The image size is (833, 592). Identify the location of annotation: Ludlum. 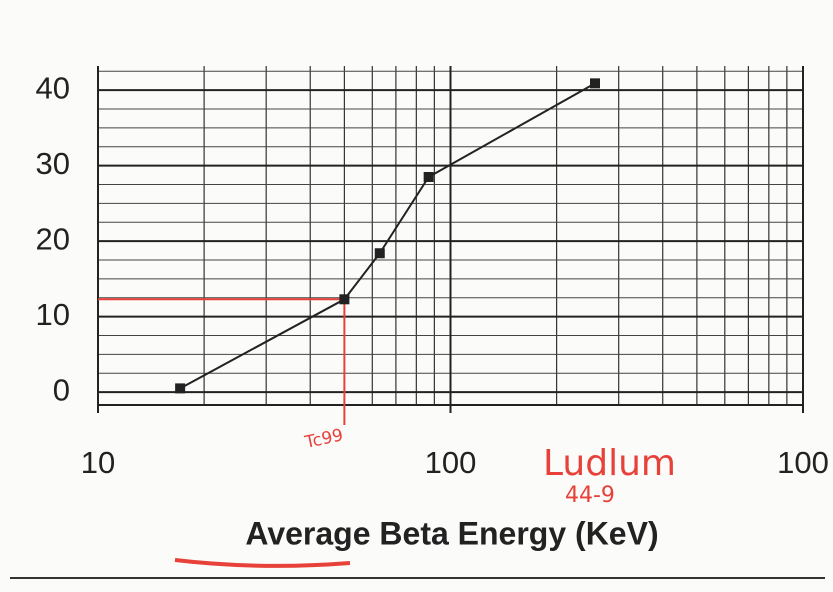
(609, 463).